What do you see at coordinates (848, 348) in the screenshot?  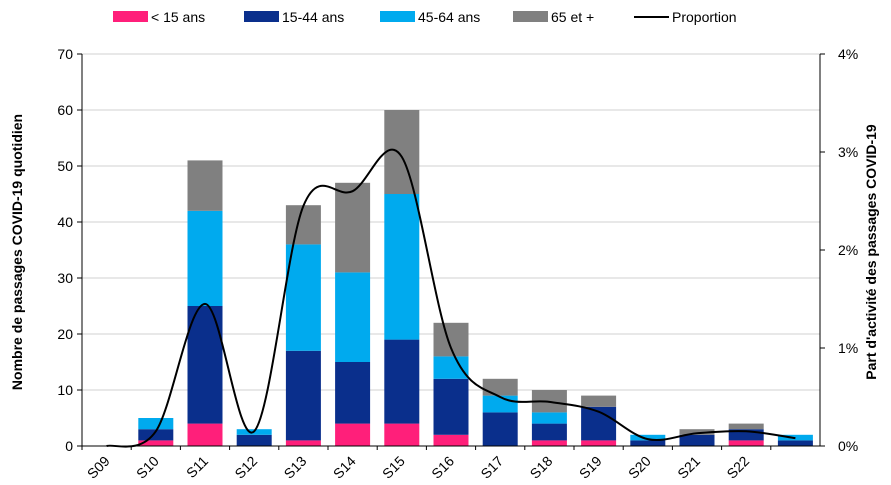 I see `y2-tick-label: 1%` at bounding box center [848, 348].